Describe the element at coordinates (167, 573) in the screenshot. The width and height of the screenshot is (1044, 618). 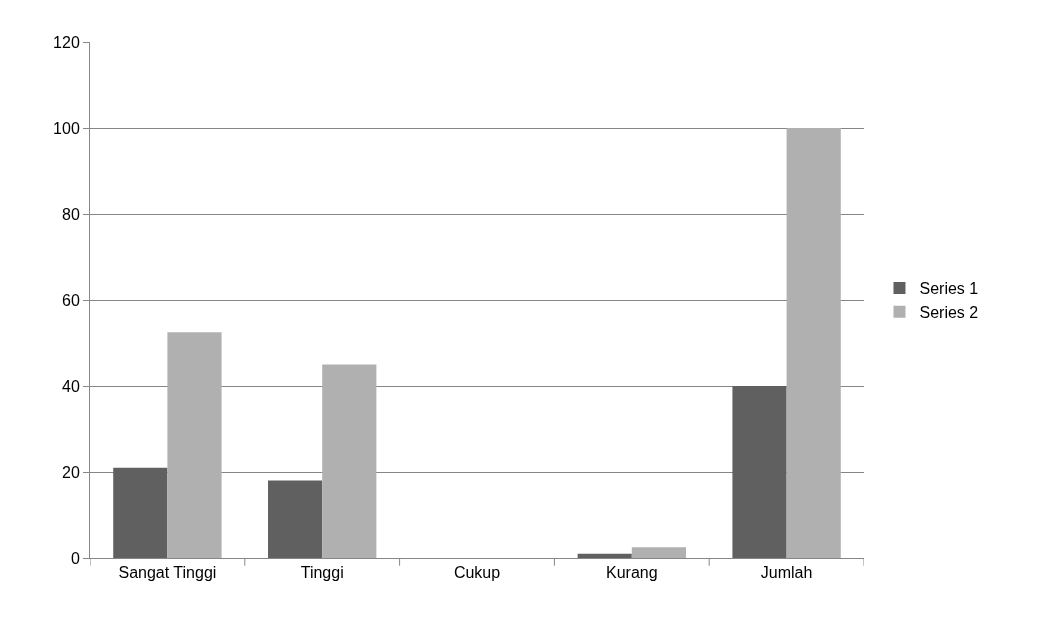
I see `x-tick-label: Sangat Tinggi` at that location.